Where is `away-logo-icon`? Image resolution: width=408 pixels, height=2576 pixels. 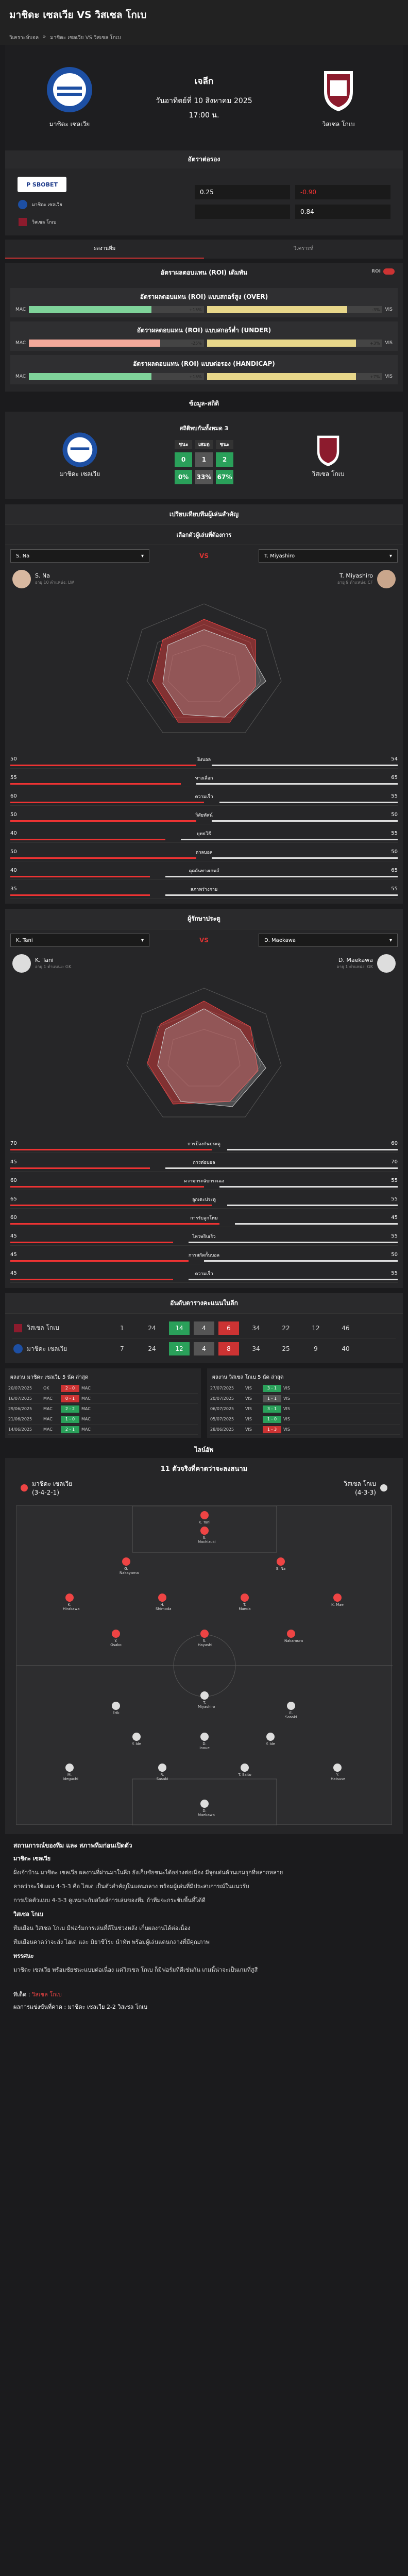 away-logo-icon is located at coordinates (328, 450).